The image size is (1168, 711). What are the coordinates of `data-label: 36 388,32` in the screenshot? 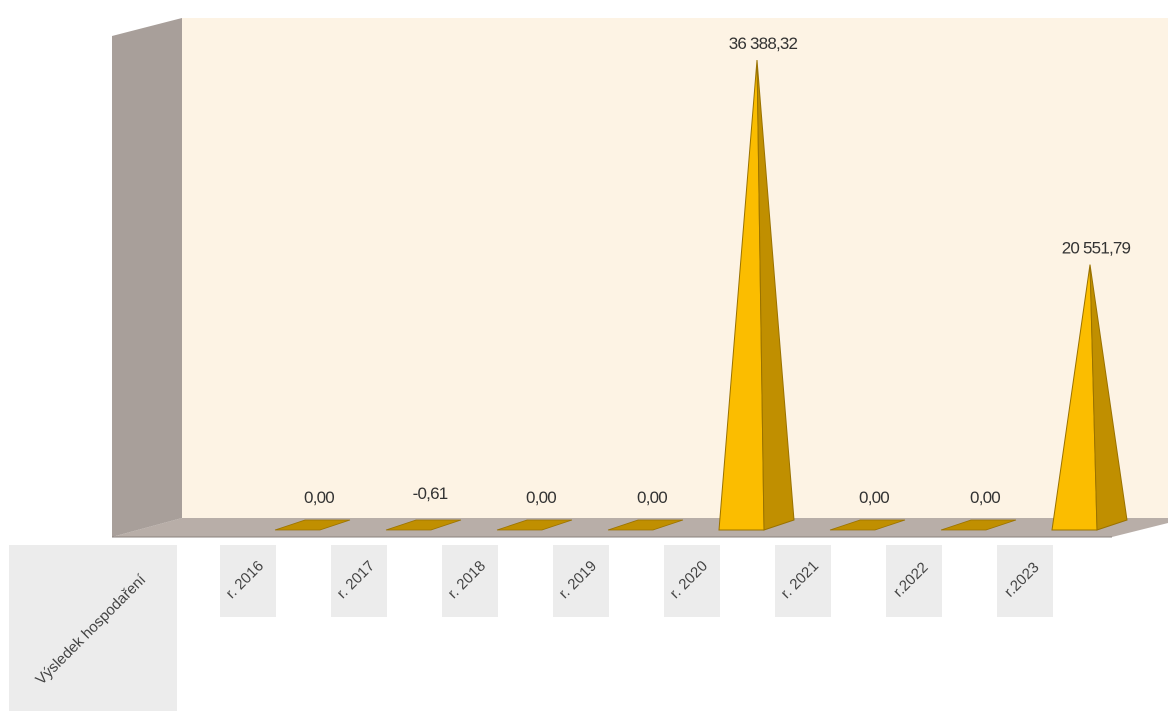 It's located at (763, 43).